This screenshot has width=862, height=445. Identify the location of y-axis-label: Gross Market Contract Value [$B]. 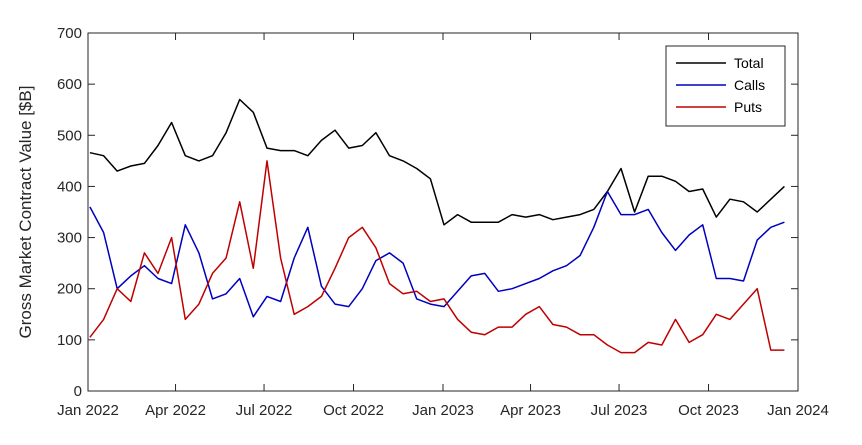
(25, 212).